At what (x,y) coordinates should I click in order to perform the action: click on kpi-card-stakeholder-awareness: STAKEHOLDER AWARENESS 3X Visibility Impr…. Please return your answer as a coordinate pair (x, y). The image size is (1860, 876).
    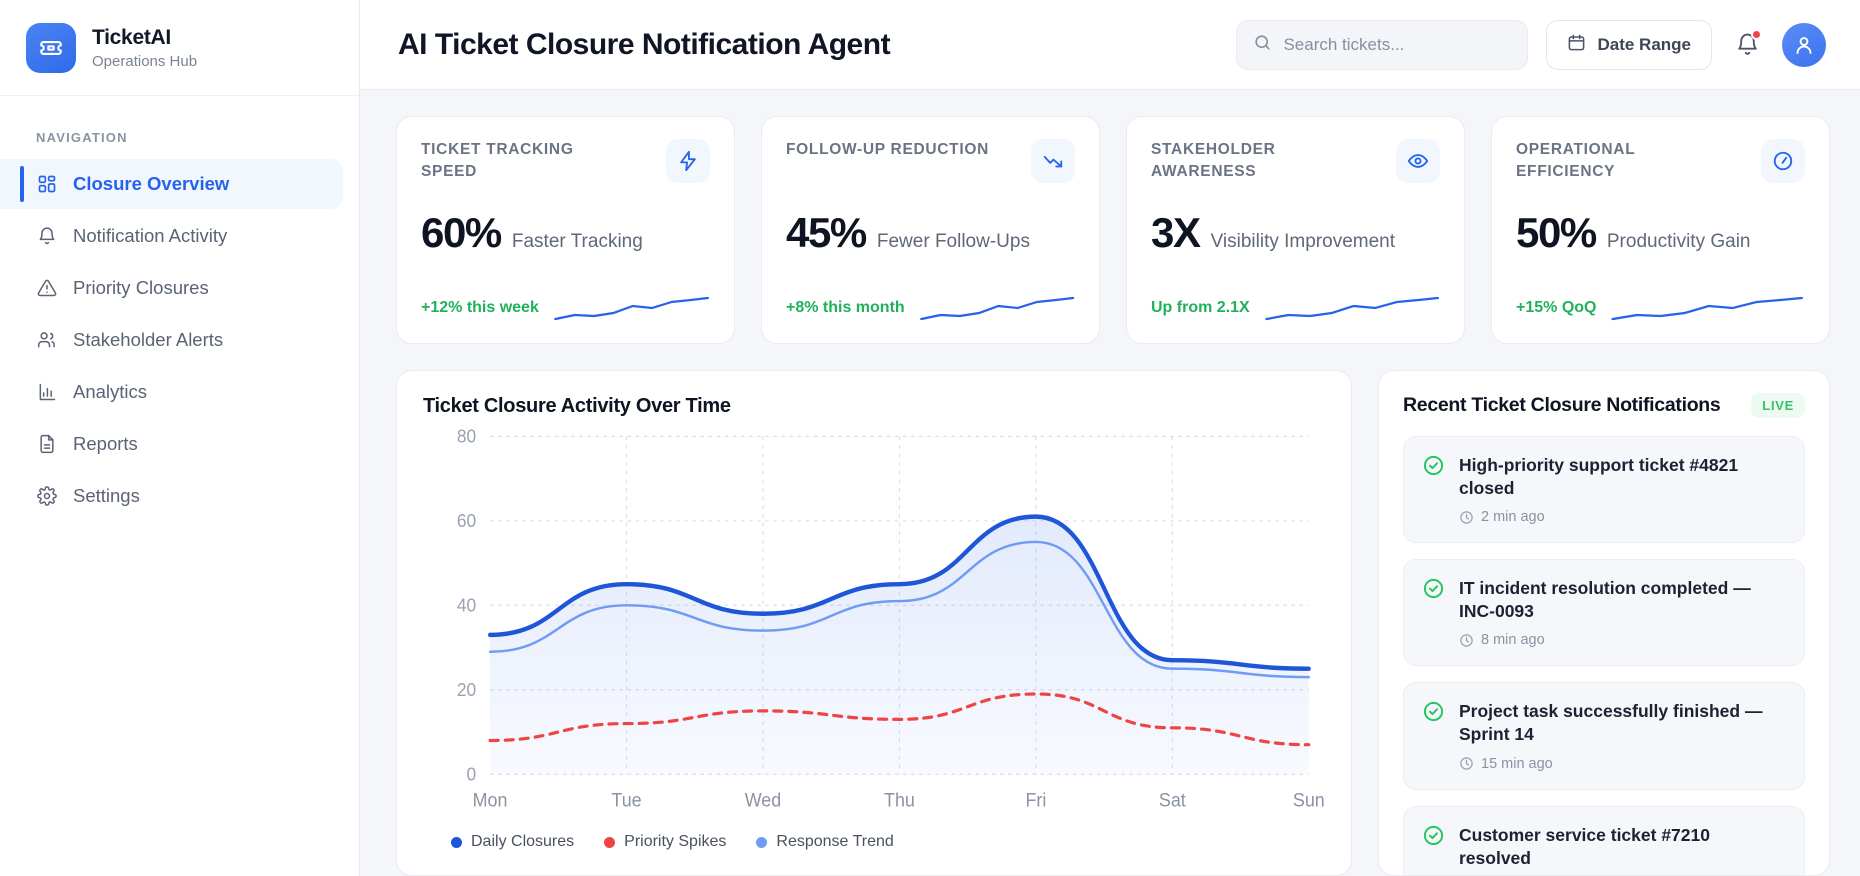
    Looking at the image, I should click on (1295, 230).